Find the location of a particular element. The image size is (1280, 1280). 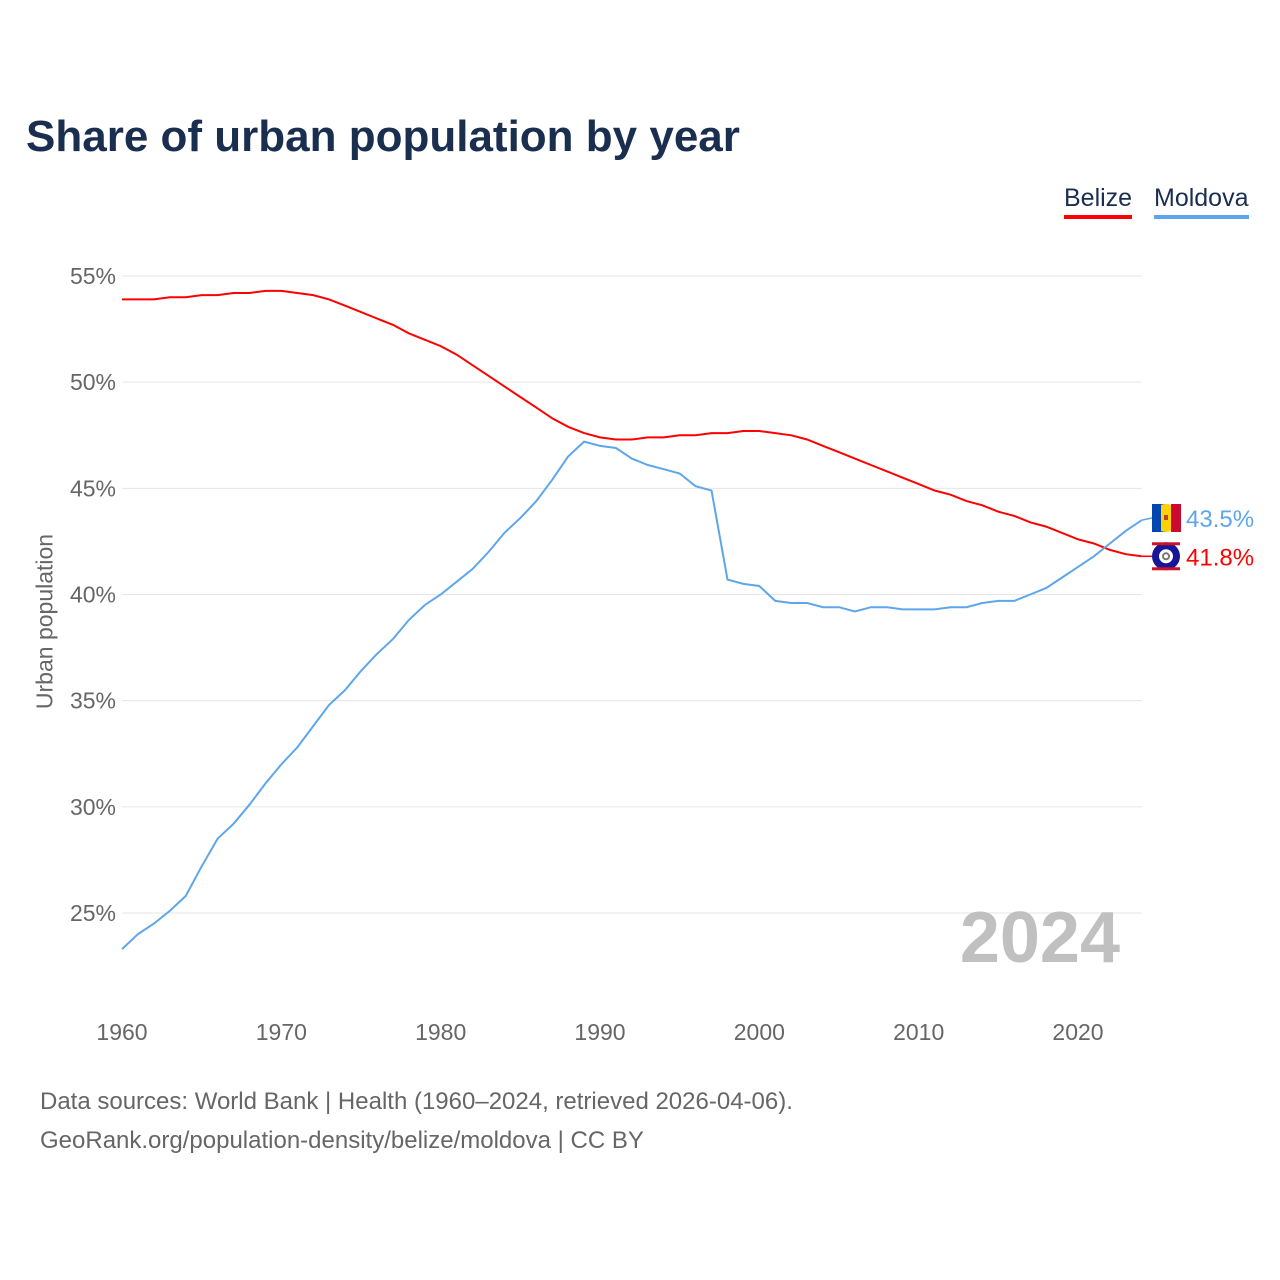

x-tick-label: 1960 is located at coordinates (121, 1032).